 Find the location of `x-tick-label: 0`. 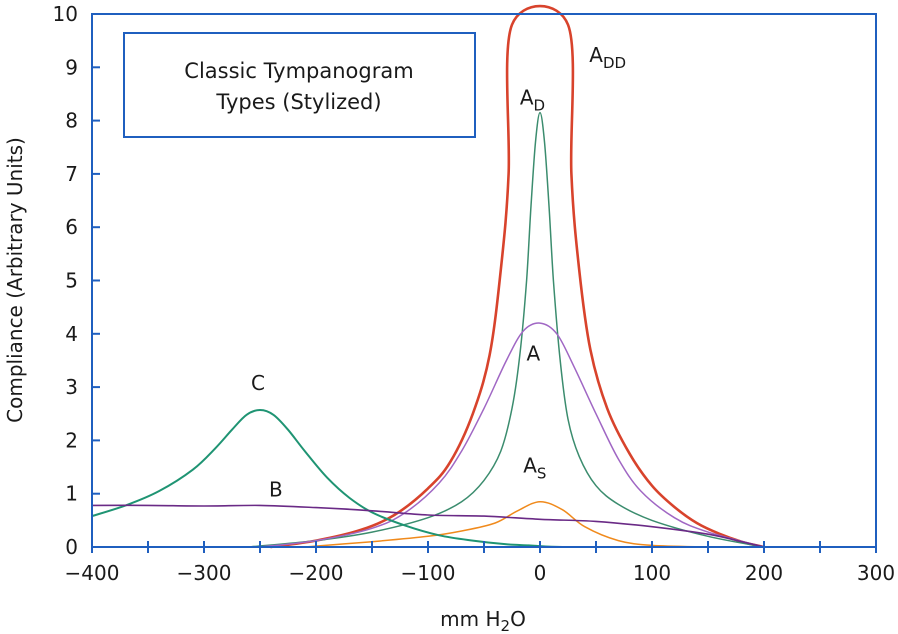

x-tick-label: 0 is located at coordinates (540, 573).